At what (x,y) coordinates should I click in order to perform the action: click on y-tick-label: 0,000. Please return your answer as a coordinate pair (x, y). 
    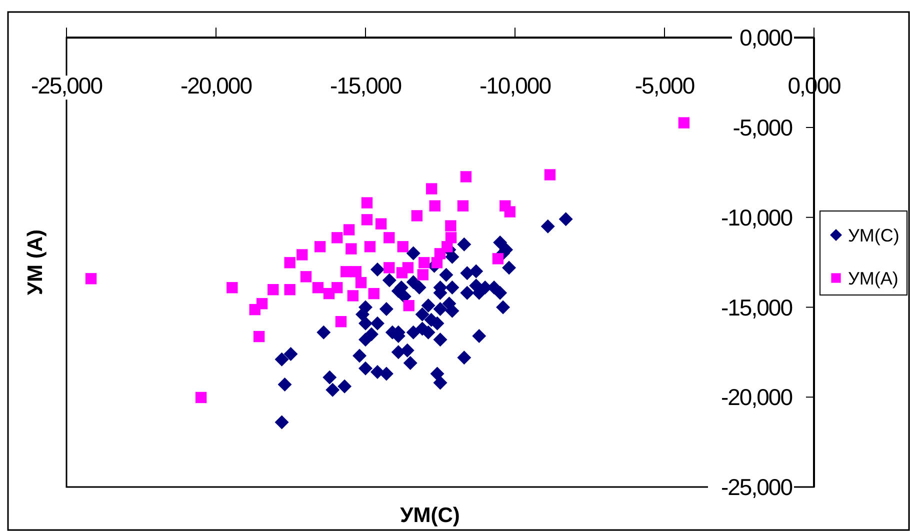
    Looking at the image, I should click on (765, 37).